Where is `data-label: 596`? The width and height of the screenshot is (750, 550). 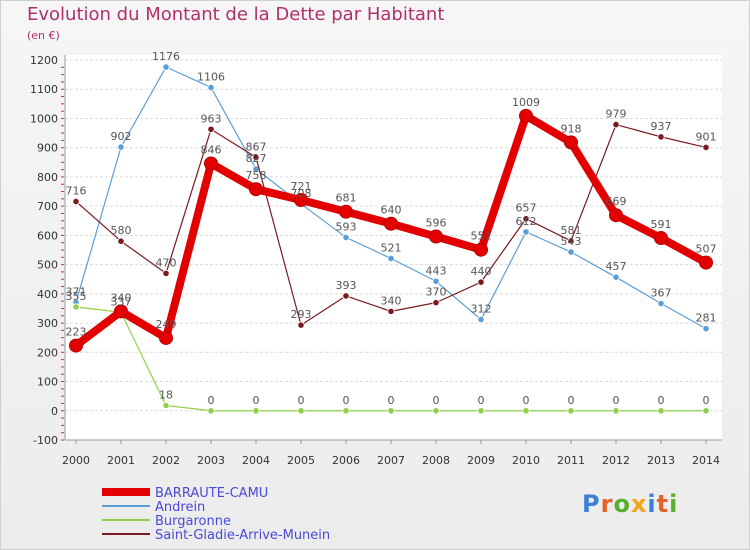
data-label: 596 is located at coordinates (436, 223).